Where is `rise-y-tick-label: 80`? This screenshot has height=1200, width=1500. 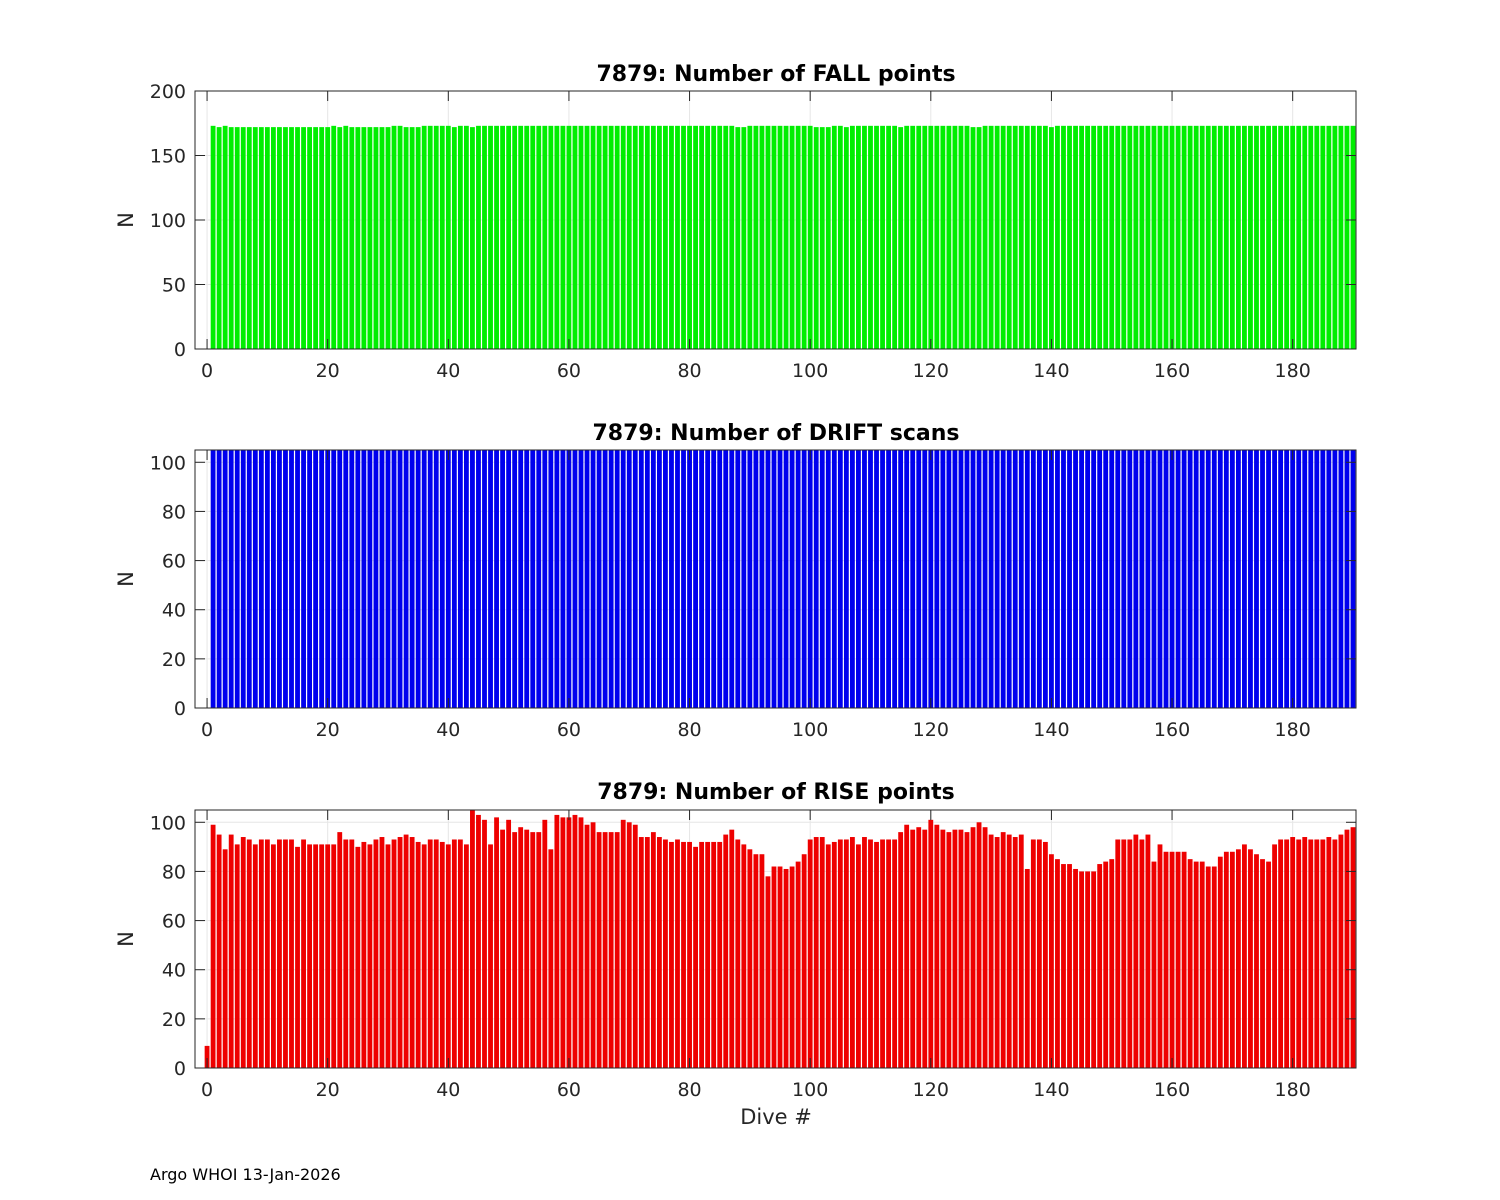
rise-y-tick-label: 80 is located at coordinates (174, 872).